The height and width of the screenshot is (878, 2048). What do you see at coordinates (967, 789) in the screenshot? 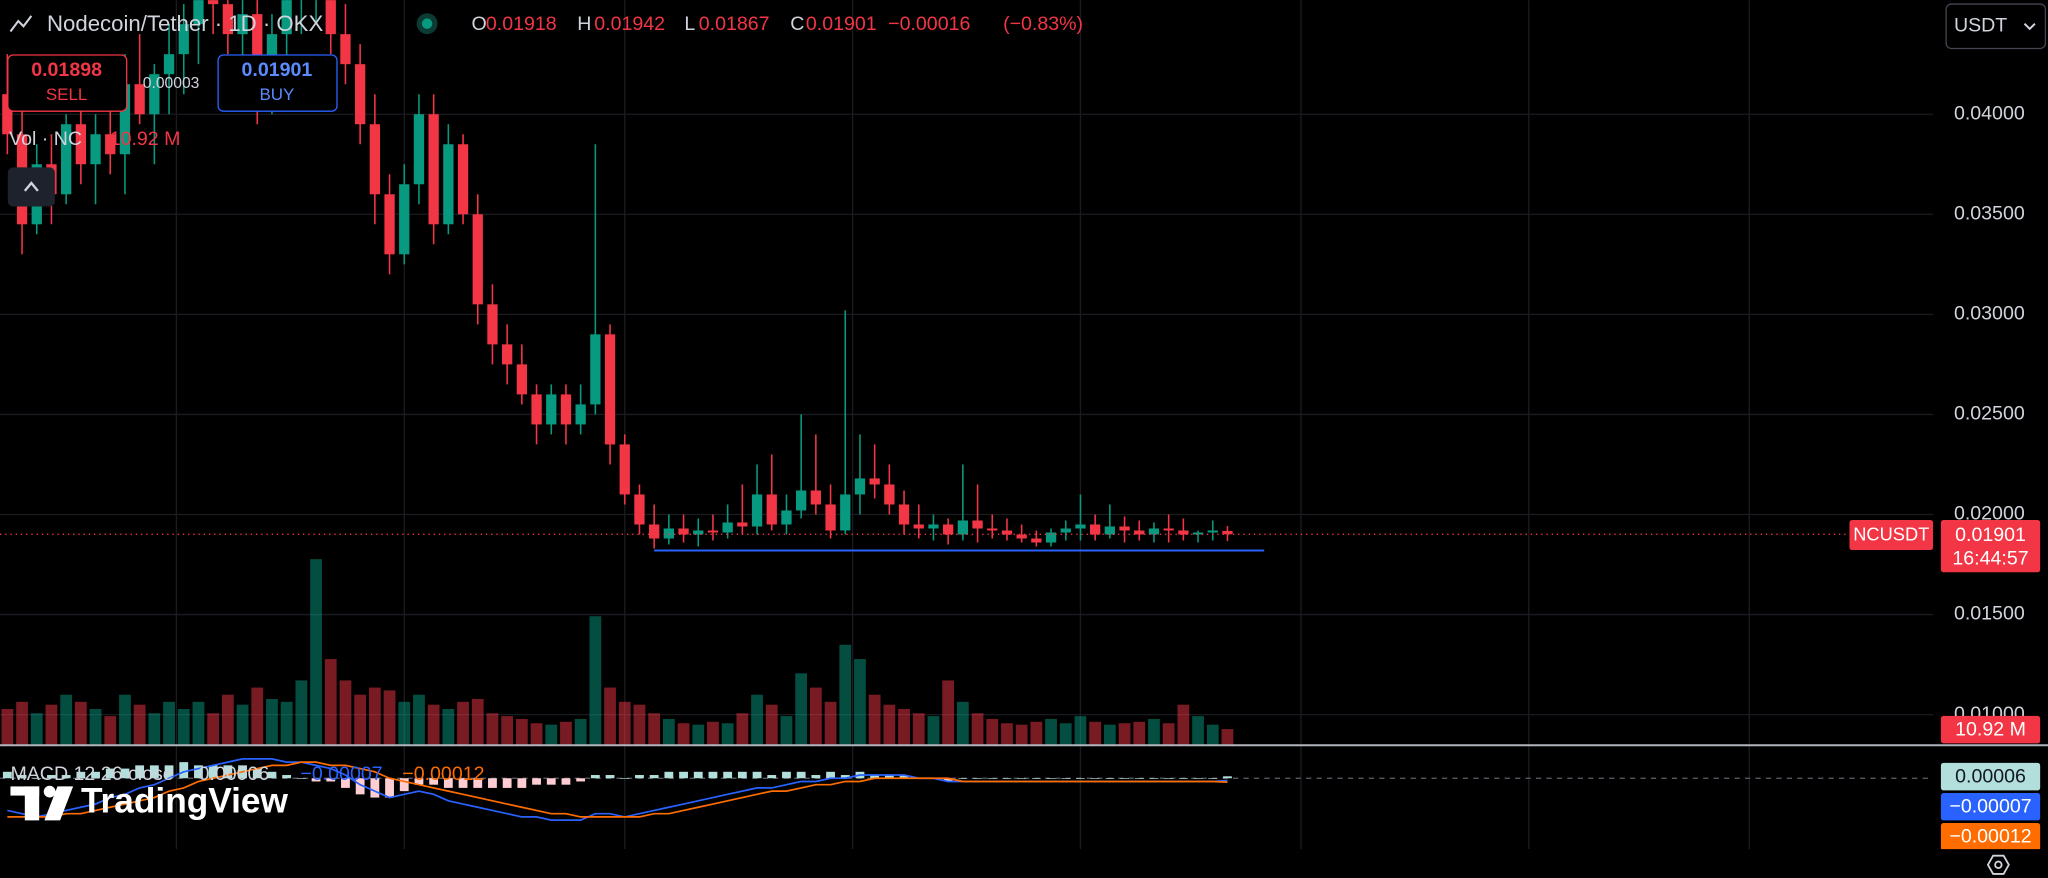
I see `macd-pane` at bounding box center [967, 789].